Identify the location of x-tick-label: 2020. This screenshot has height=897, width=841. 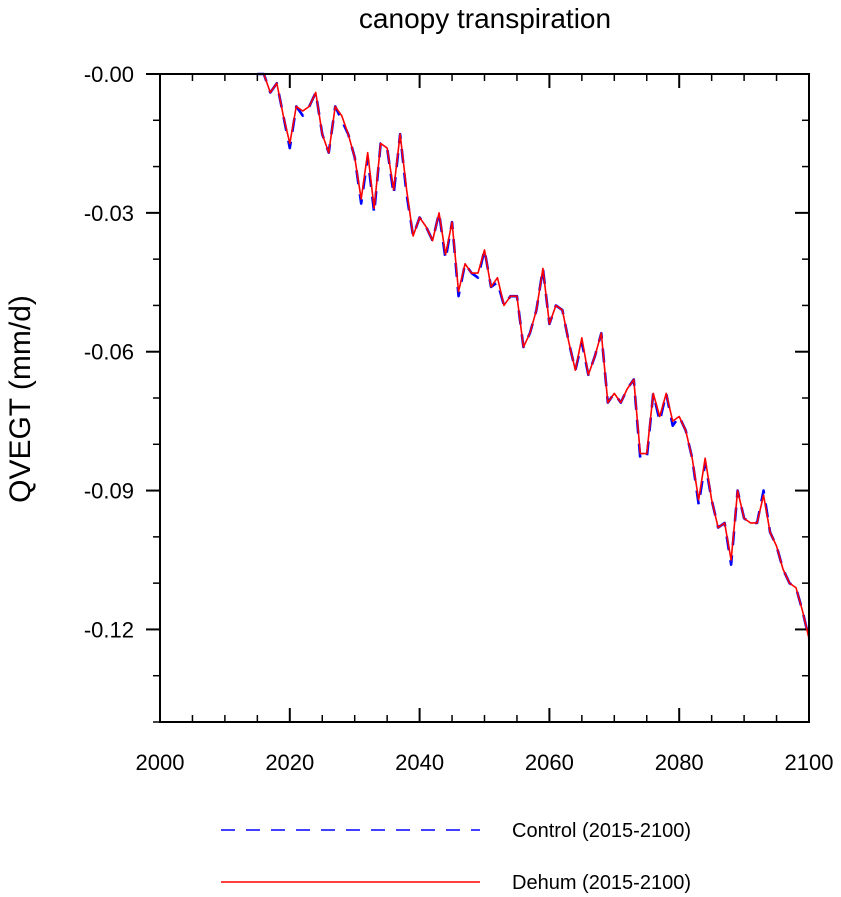
(289, 762).